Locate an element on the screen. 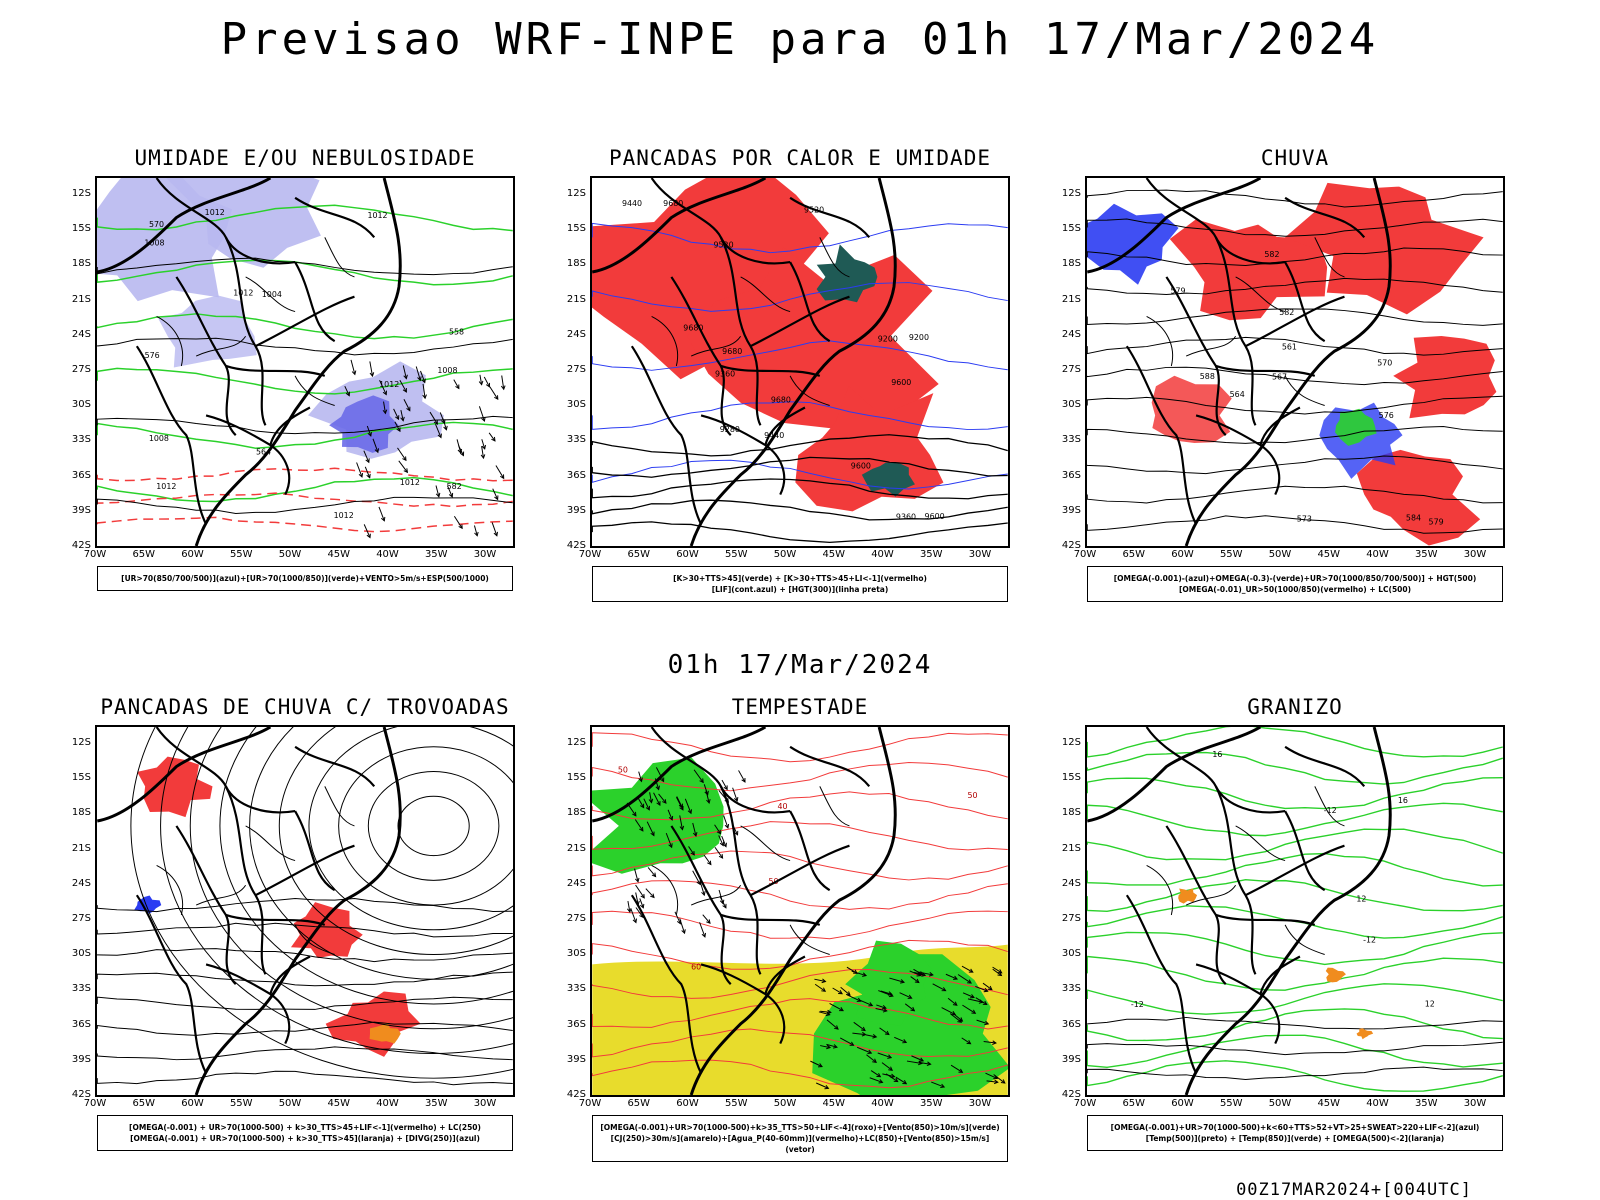 Image resolution: width=1600 pixels, height=1200 pixels. temp850-contour is located at coordinates (1295, 742).